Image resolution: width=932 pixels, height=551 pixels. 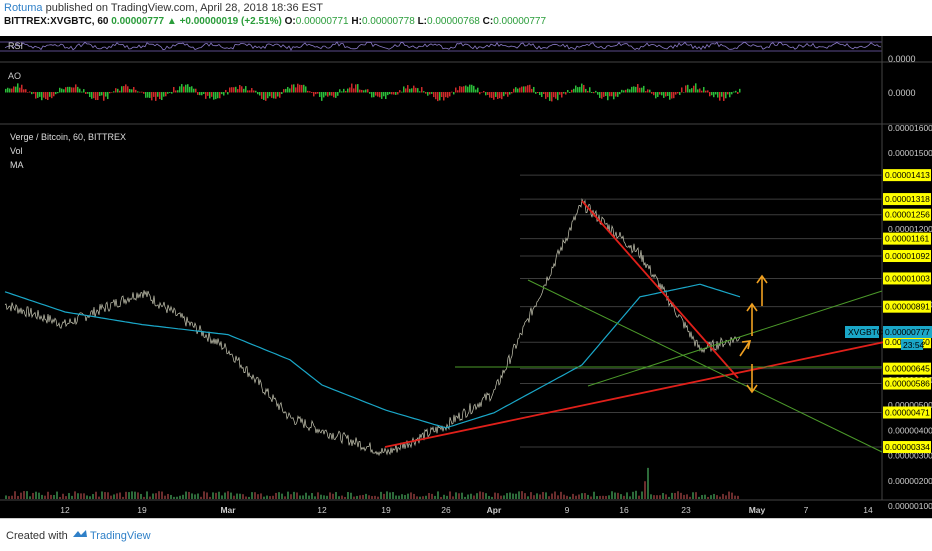 I want to click on tradingview-link: TradingView, so click(x=120, y=536).